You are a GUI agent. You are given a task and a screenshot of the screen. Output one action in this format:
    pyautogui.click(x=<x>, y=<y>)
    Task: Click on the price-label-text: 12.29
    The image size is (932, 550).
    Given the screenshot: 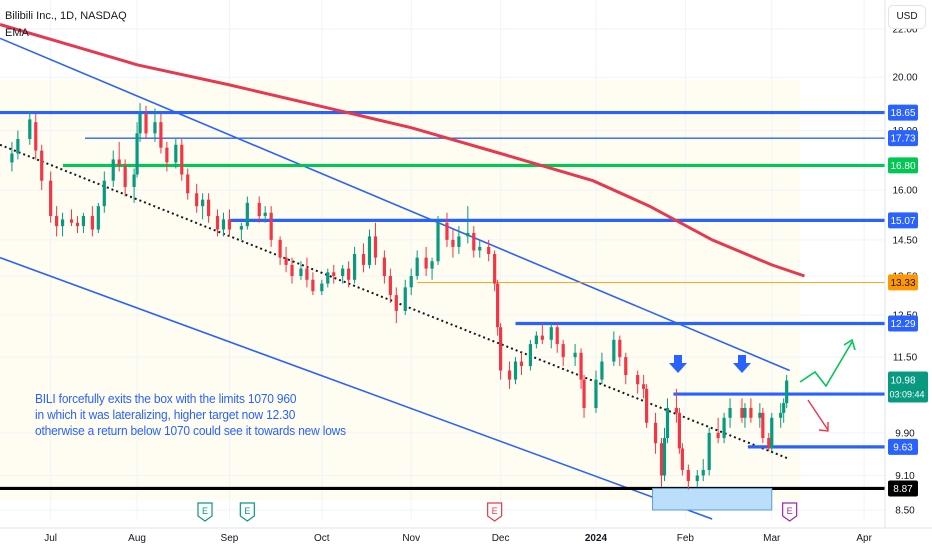 What is the action you would take?
    pyautogui.click(x=902, y=324)
    